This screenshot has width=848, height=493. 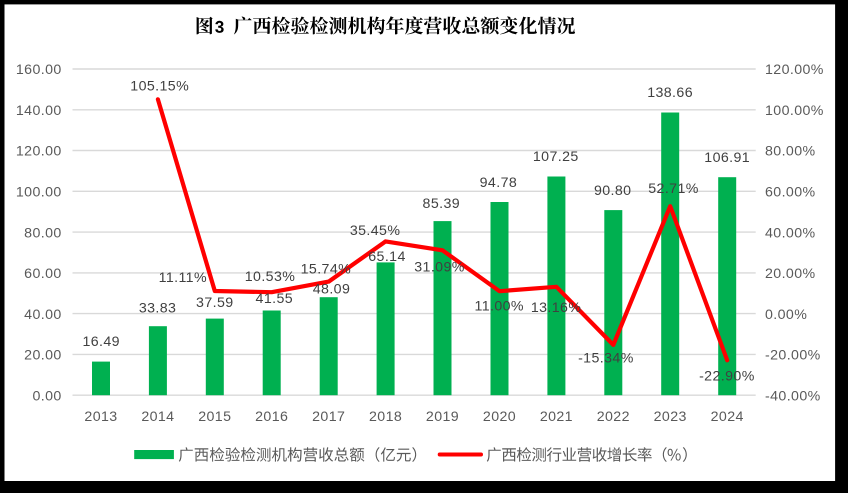 What do you see at coordinates (215, 303) in the screenshot?
I see `svg-text: 37.59` at bounding box center [215, 303].